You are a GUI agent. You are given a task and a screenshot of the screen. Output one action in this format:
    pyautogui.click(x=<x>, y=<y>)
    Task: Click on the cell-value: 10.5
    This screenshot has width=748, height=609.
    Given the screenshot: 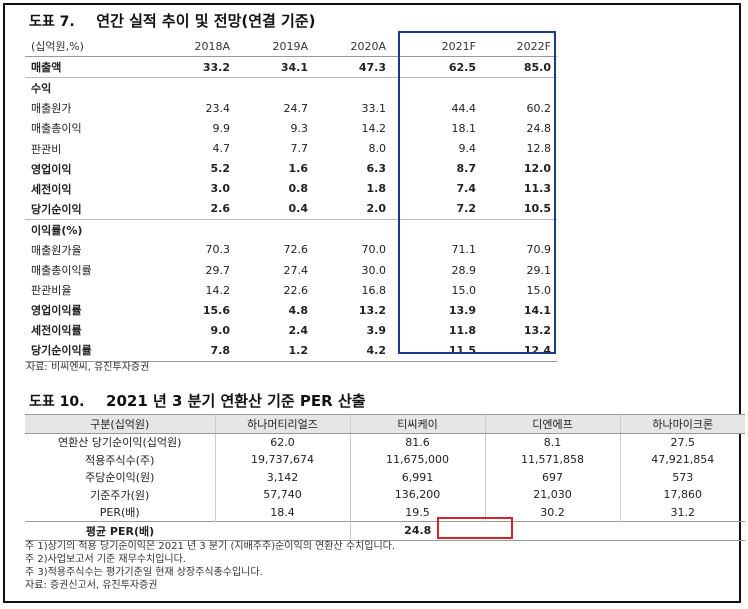 What is the action you would take?
    pyautogui.click(x=537, y=209)
    